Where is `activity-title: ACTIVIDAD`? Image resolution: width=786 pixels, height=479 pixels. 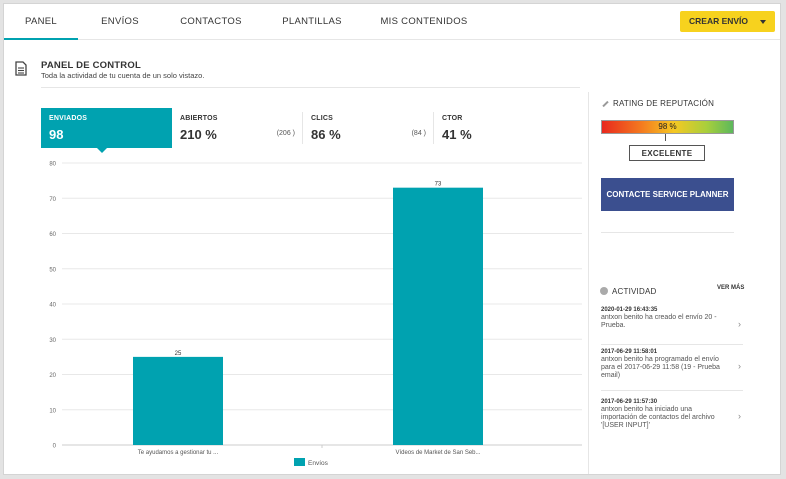 activity-title: ACTIVIDAD is located at coordinates (628, 291).